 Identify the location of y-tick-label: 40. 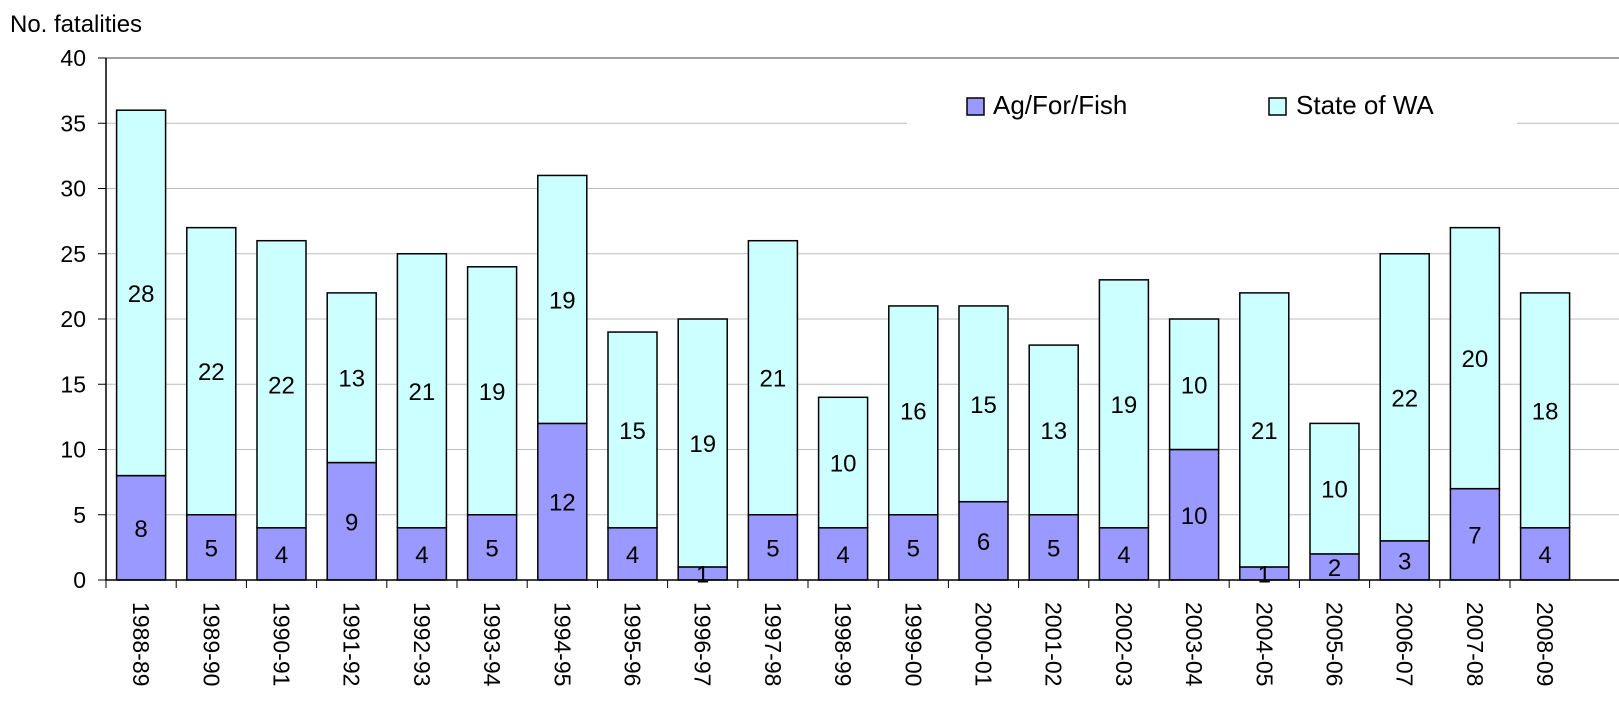
(73, 58).